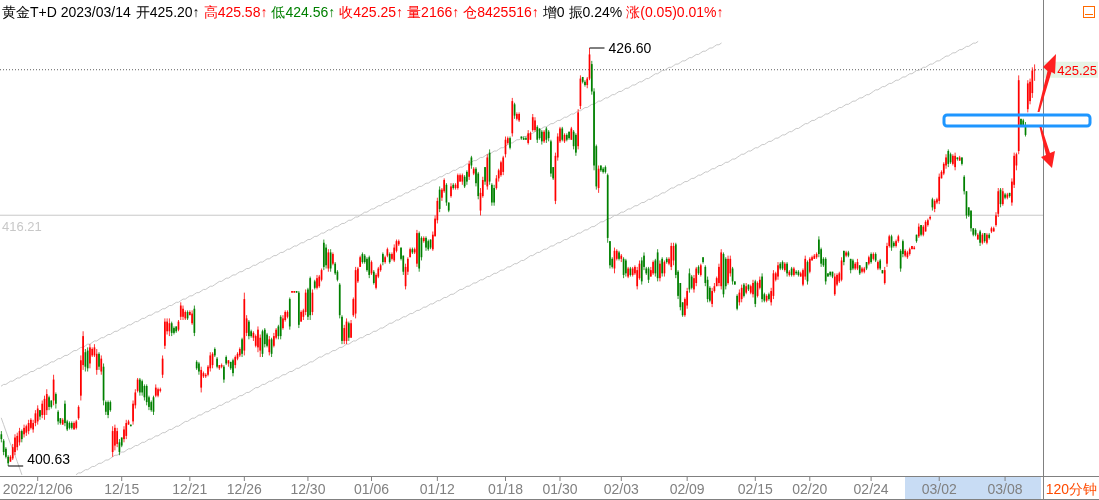 Image resolution: width=1099 pixels, height=500 pixels. I want to click on x-tick-label: 02/15, so click(755, 489).